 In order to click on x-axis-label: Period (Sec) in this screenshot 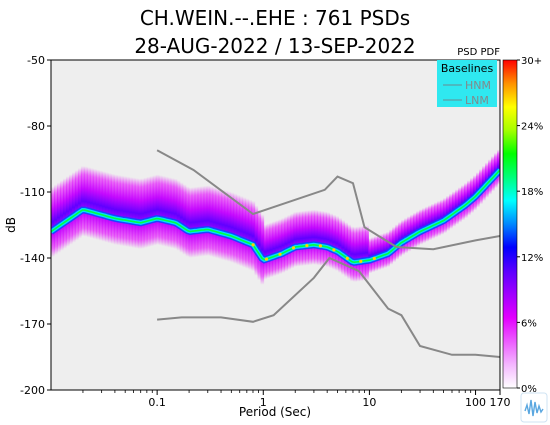, I will do `click(275, 412)`.